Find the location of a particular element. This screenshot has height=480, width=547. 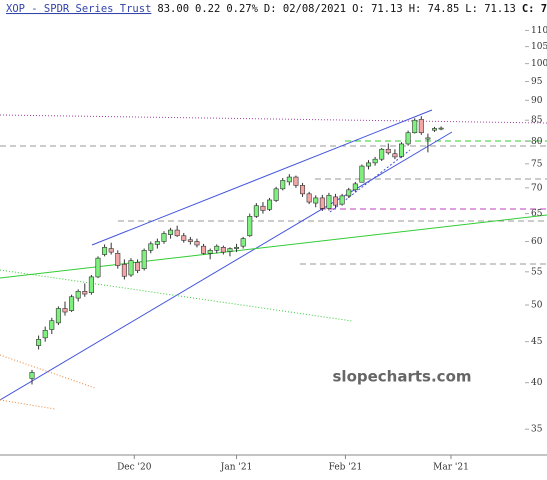

watermark: slopecharts.com is located at coordinates (402, 377).